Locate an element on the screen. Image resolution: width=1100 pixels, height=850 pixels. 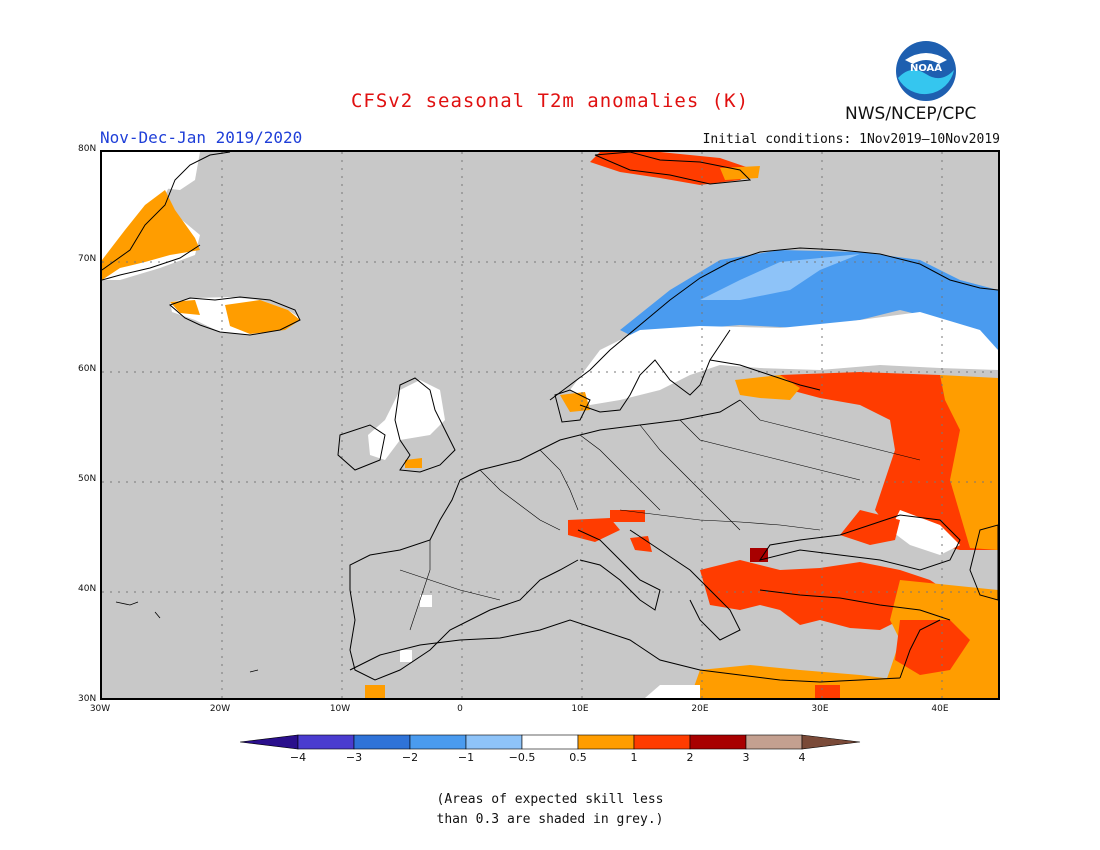
lon-label: 20W is located at coordinates (220, 709).